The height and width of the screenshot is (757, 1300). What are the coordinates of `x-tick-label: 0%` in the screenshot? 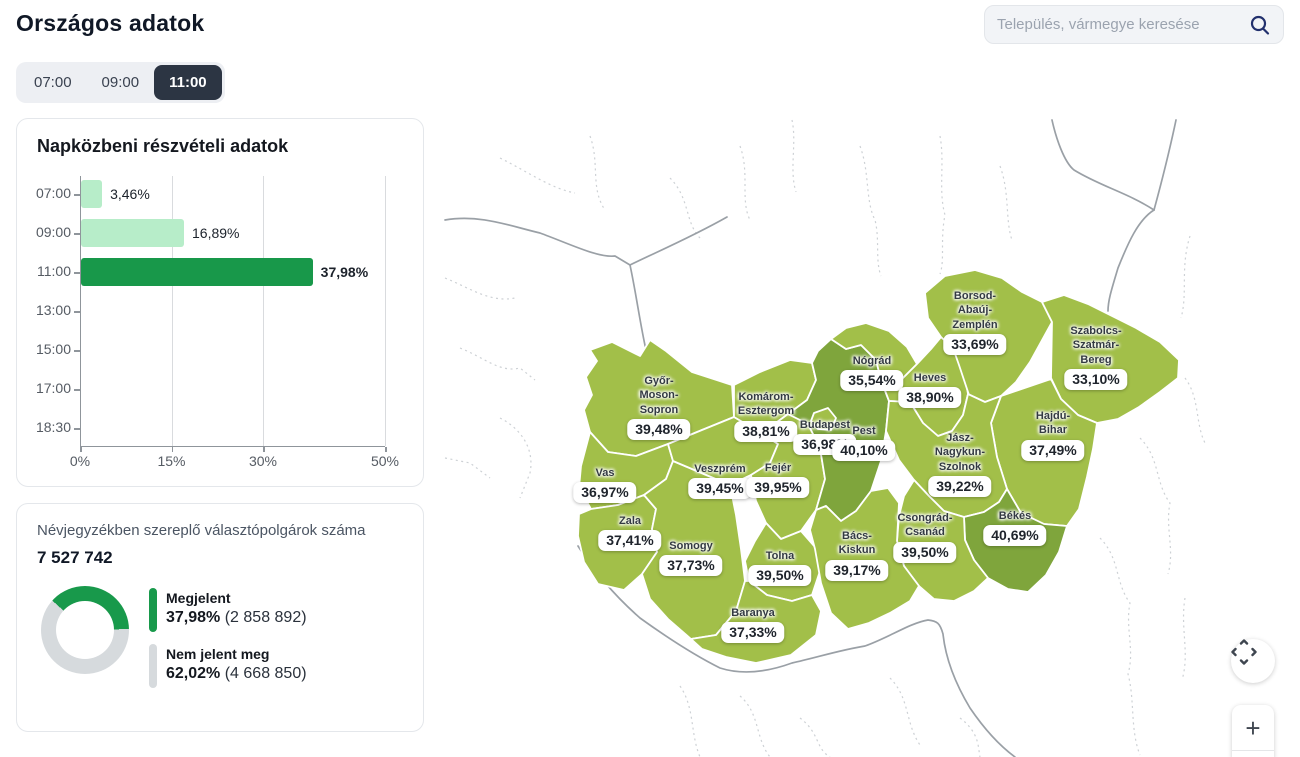 It's located at (80, 461).